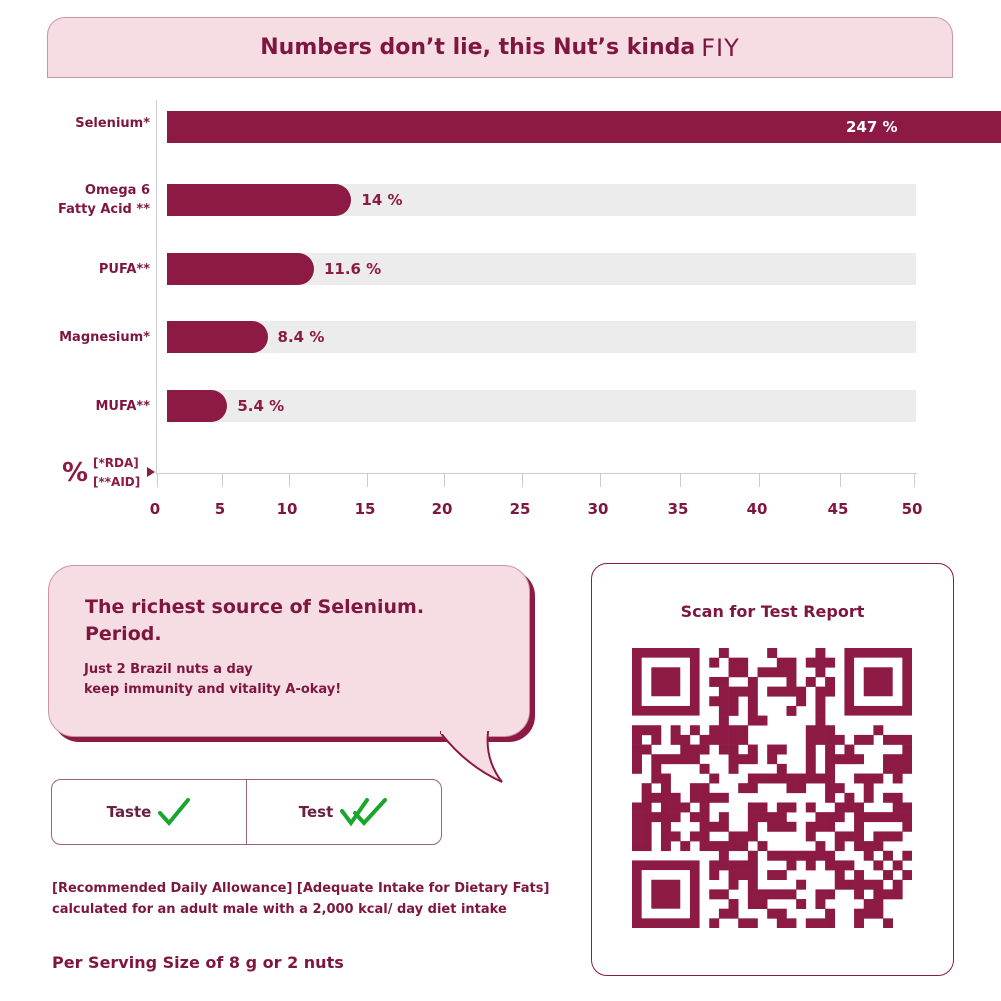  What do you see at coordinates (213, 689) in the screenshot?
I see `bubble-body-2: keep immunity and vitality A-okay!` at bounding box center [213, 689].